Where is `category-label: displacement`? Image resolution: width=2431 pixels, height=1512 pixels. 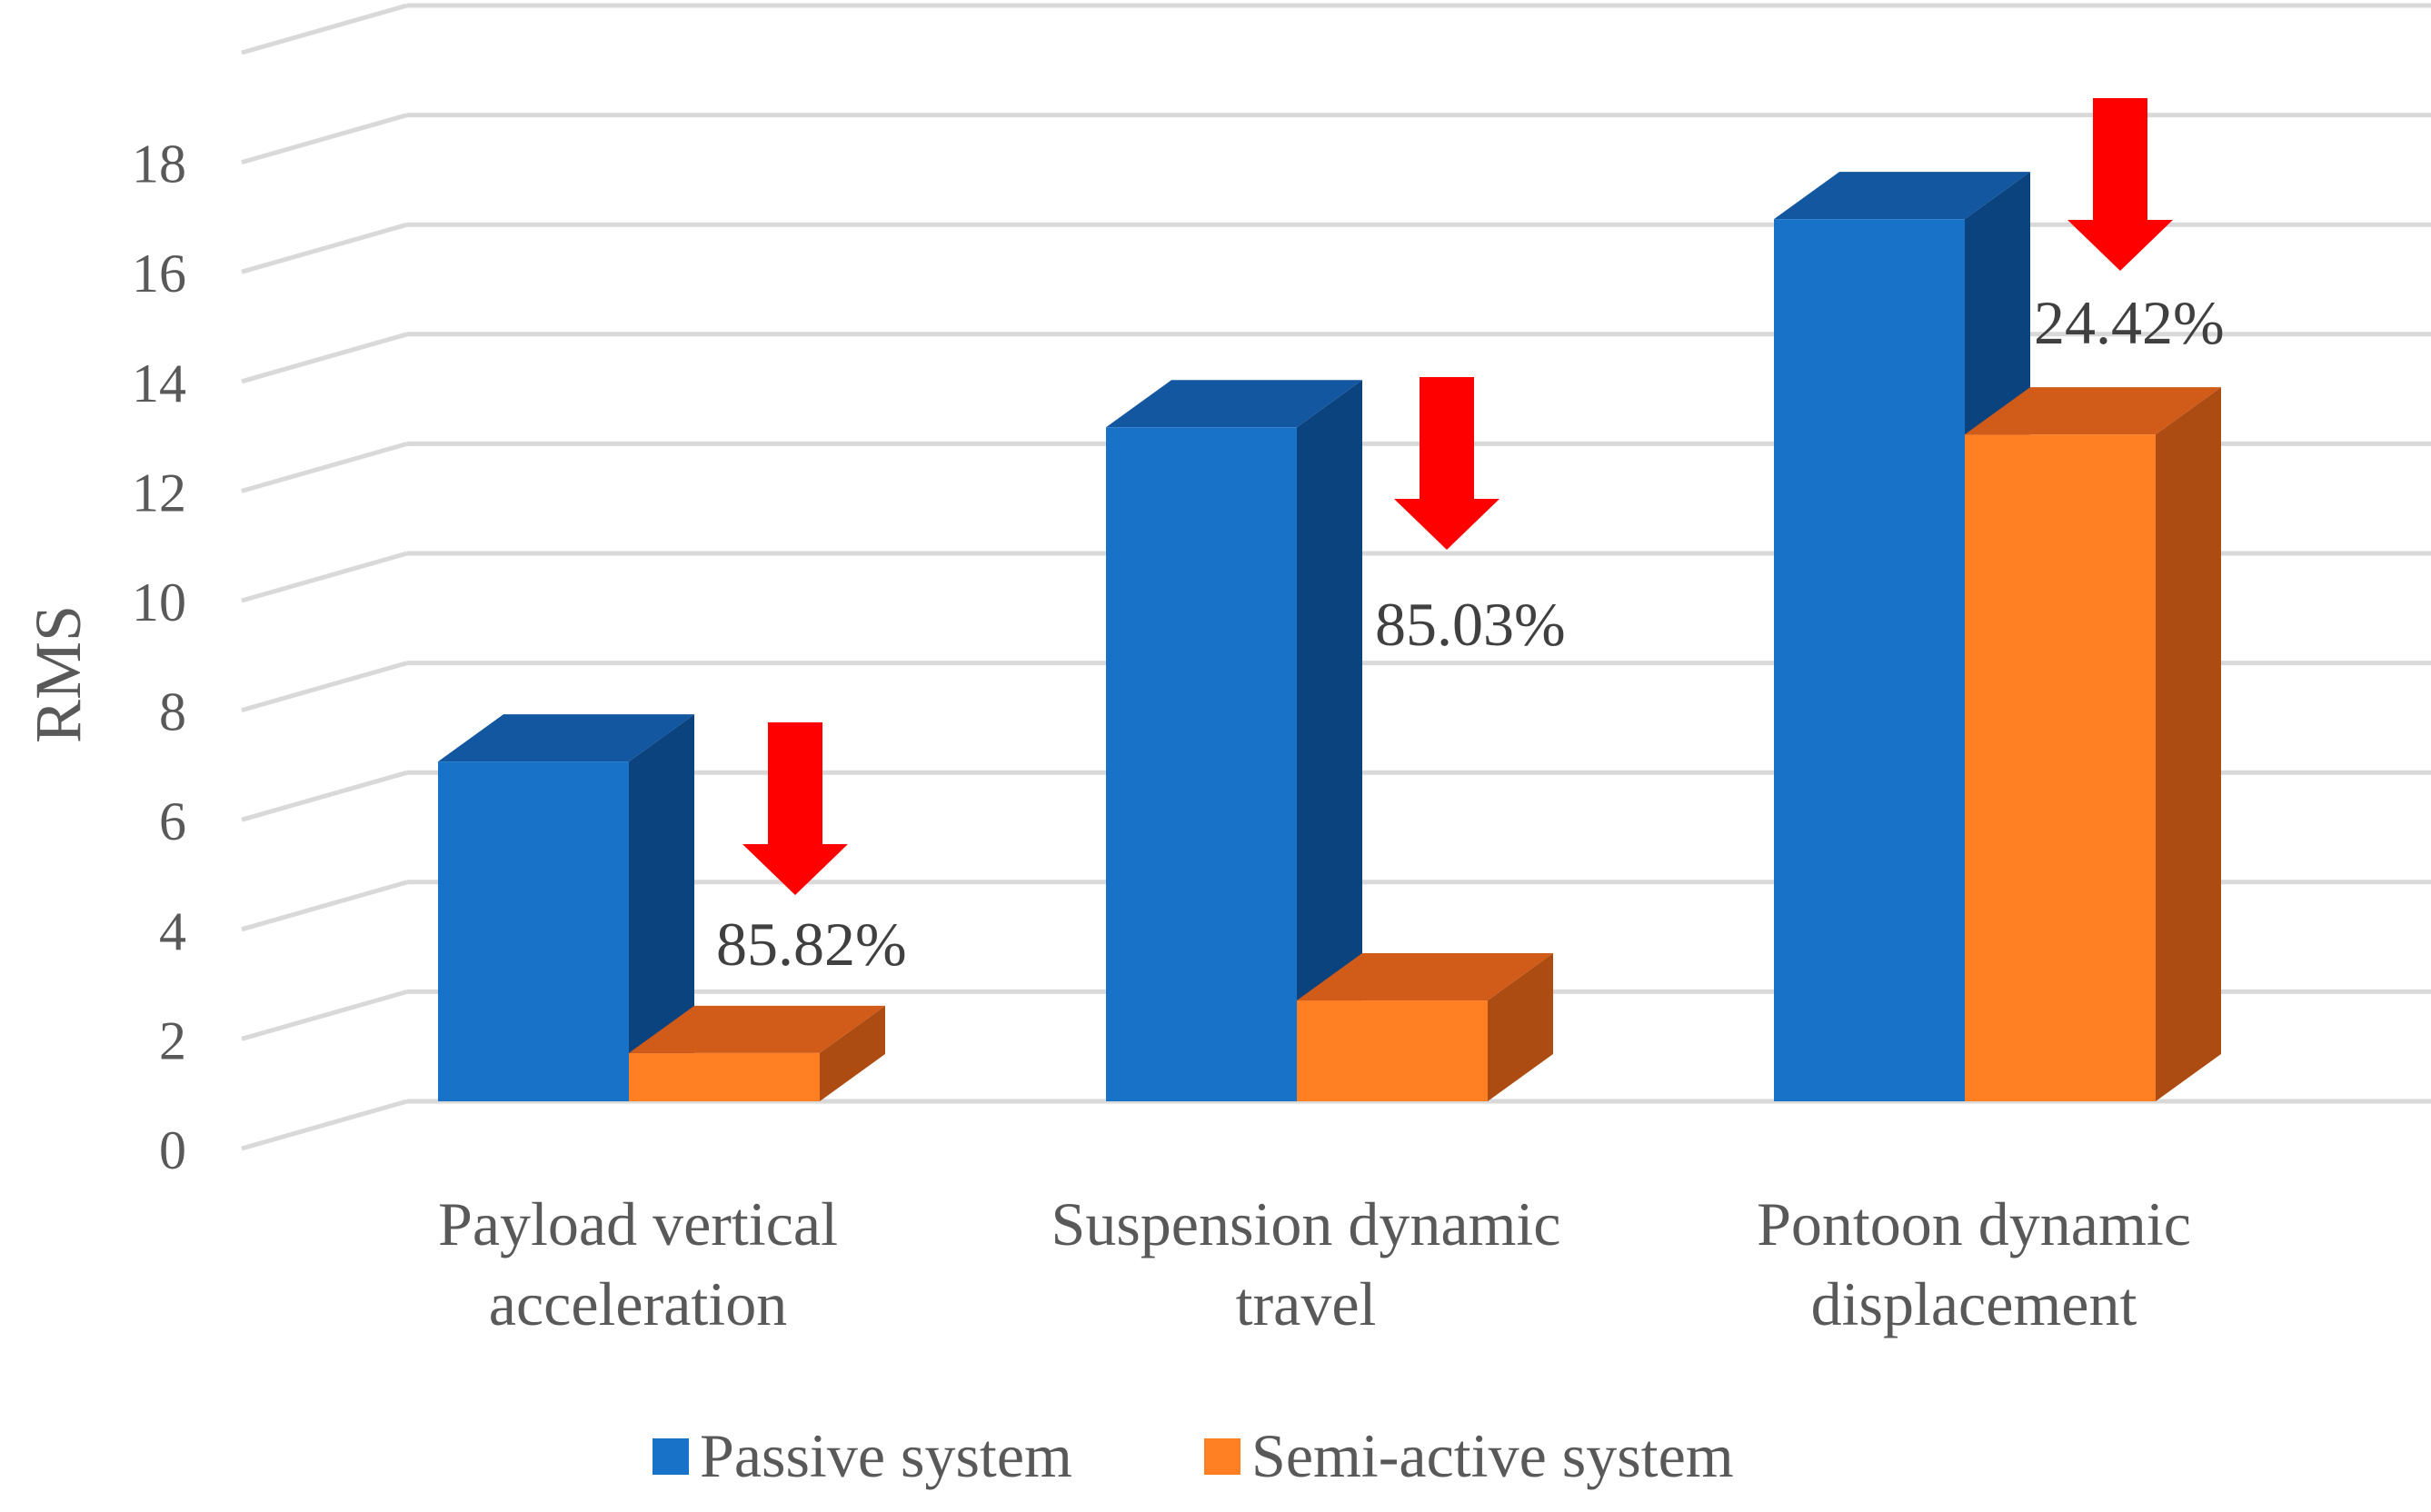 category-label: displacement is located at coordinates (1974, 1303).